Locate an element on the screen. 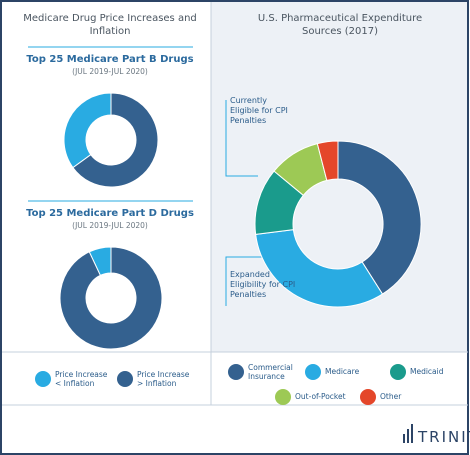  legend-label: Price Increase < Inflation is located at coordinates (81, 379).